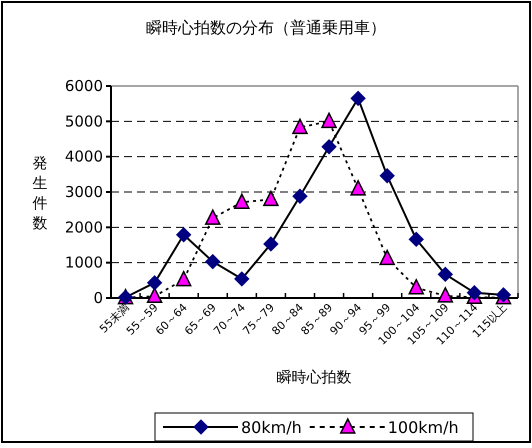 Image resolution: width=532 pixels, height=448 pixels. I want to click on legend-label: 80km/h, so click(271, 427).